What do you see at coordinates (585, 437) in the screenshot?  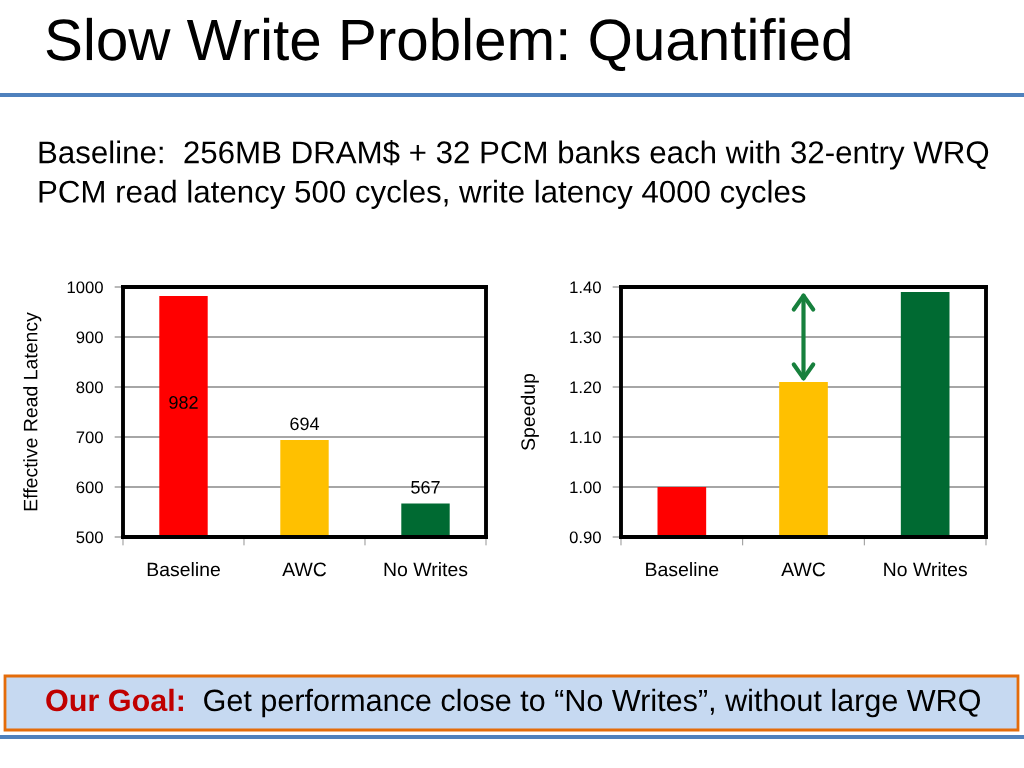 I see `y-tick-label: 1.10` at bounding box center [585, 437].